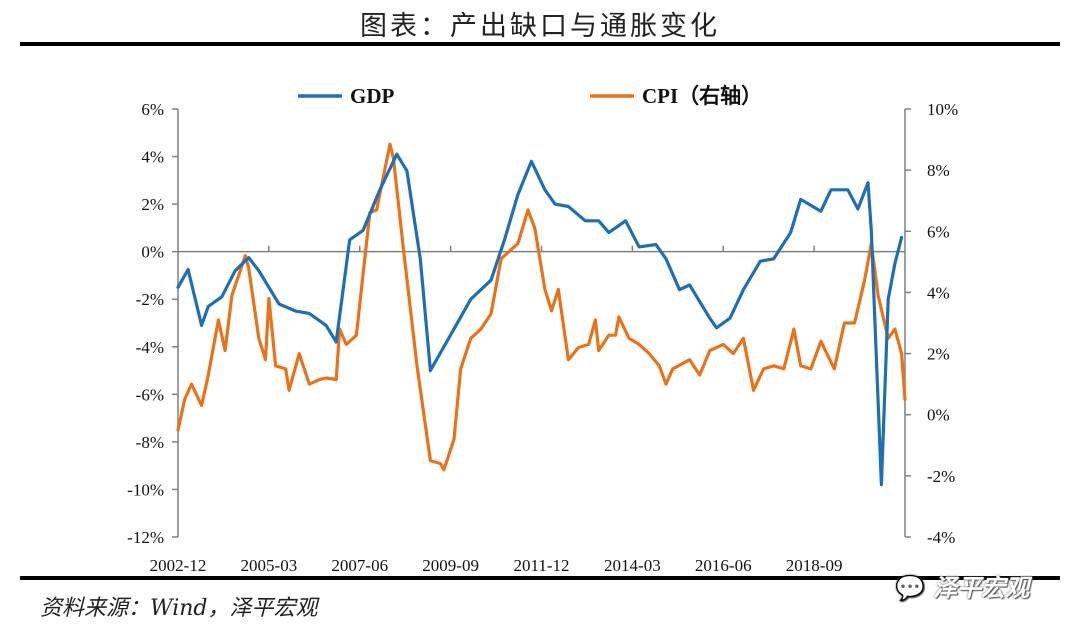 The width and height of the screenshot is (1080, 632). I want to click on bottom-rule, so click(540, 578).